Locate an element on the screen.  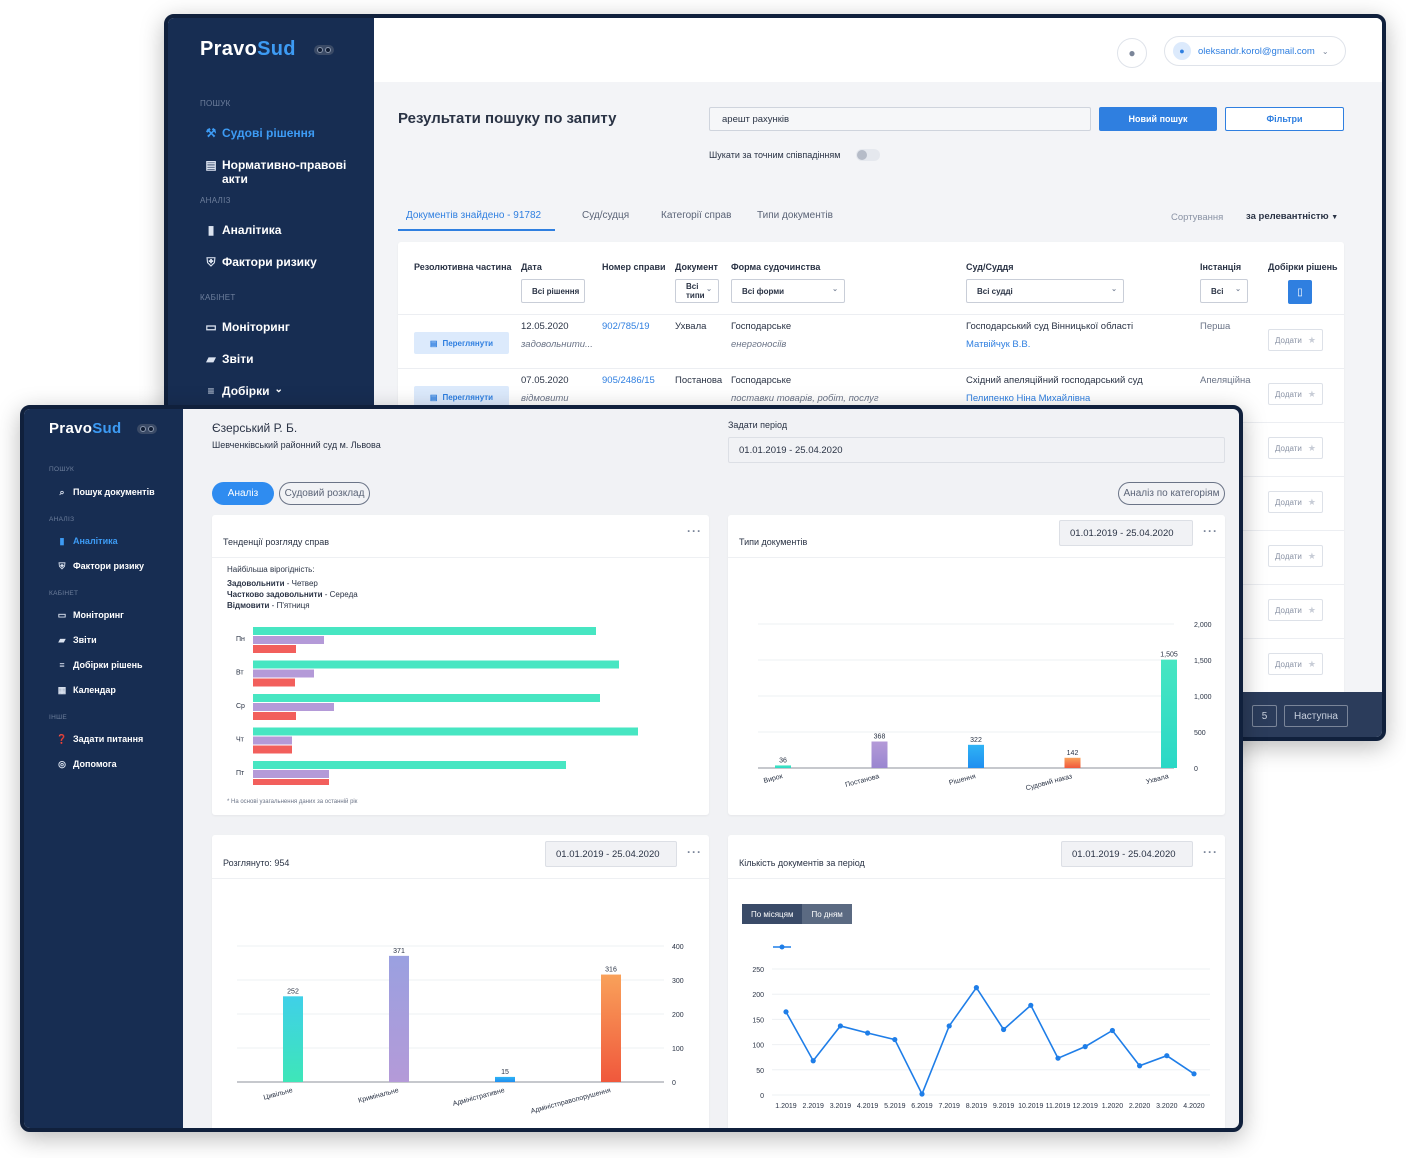
view-label: Переглянути is located at coordinates (468, 343).